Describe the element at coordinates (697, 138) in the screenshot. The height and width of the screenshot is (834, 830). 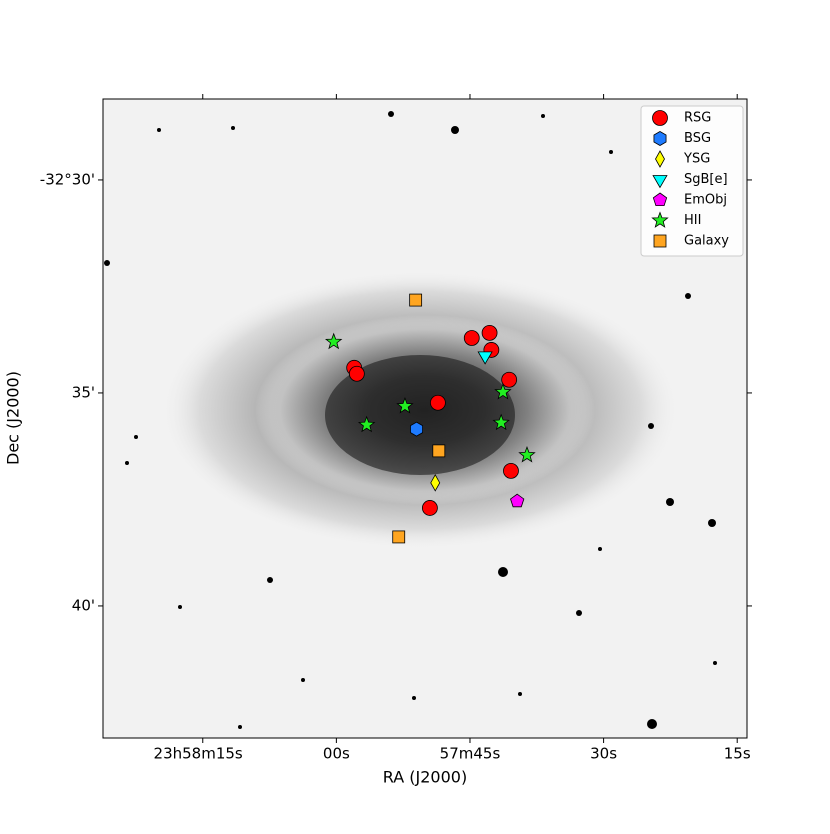
I see `legend-label: BSG` at that location.